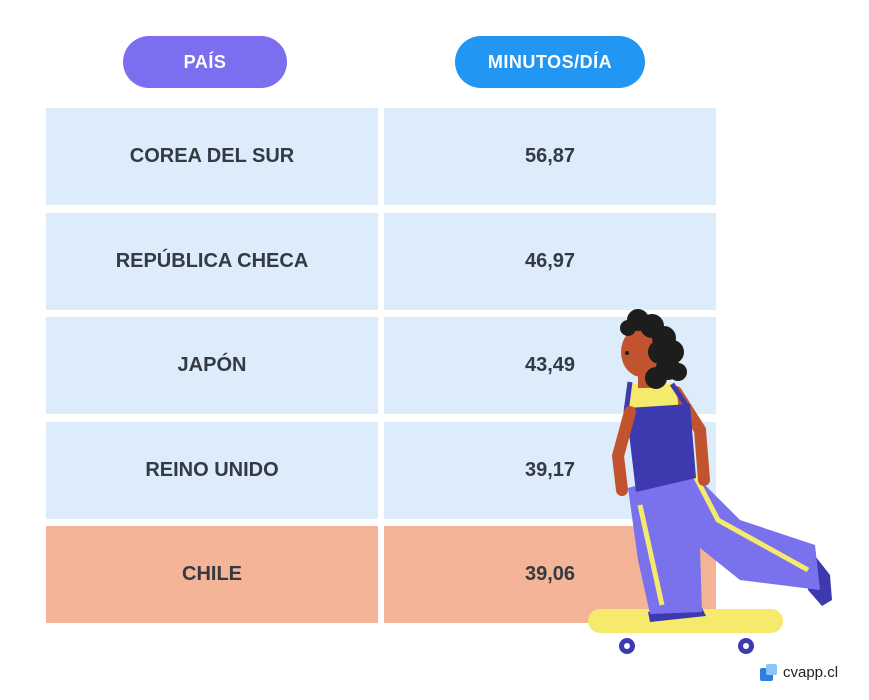 The width and height of the screenshot is (869, 700). What do you see at coordinates (212, 261) in the screenshot?
I see `table-cell-country: REPÚBLICA CHECA` at bounding box center [212, 261].